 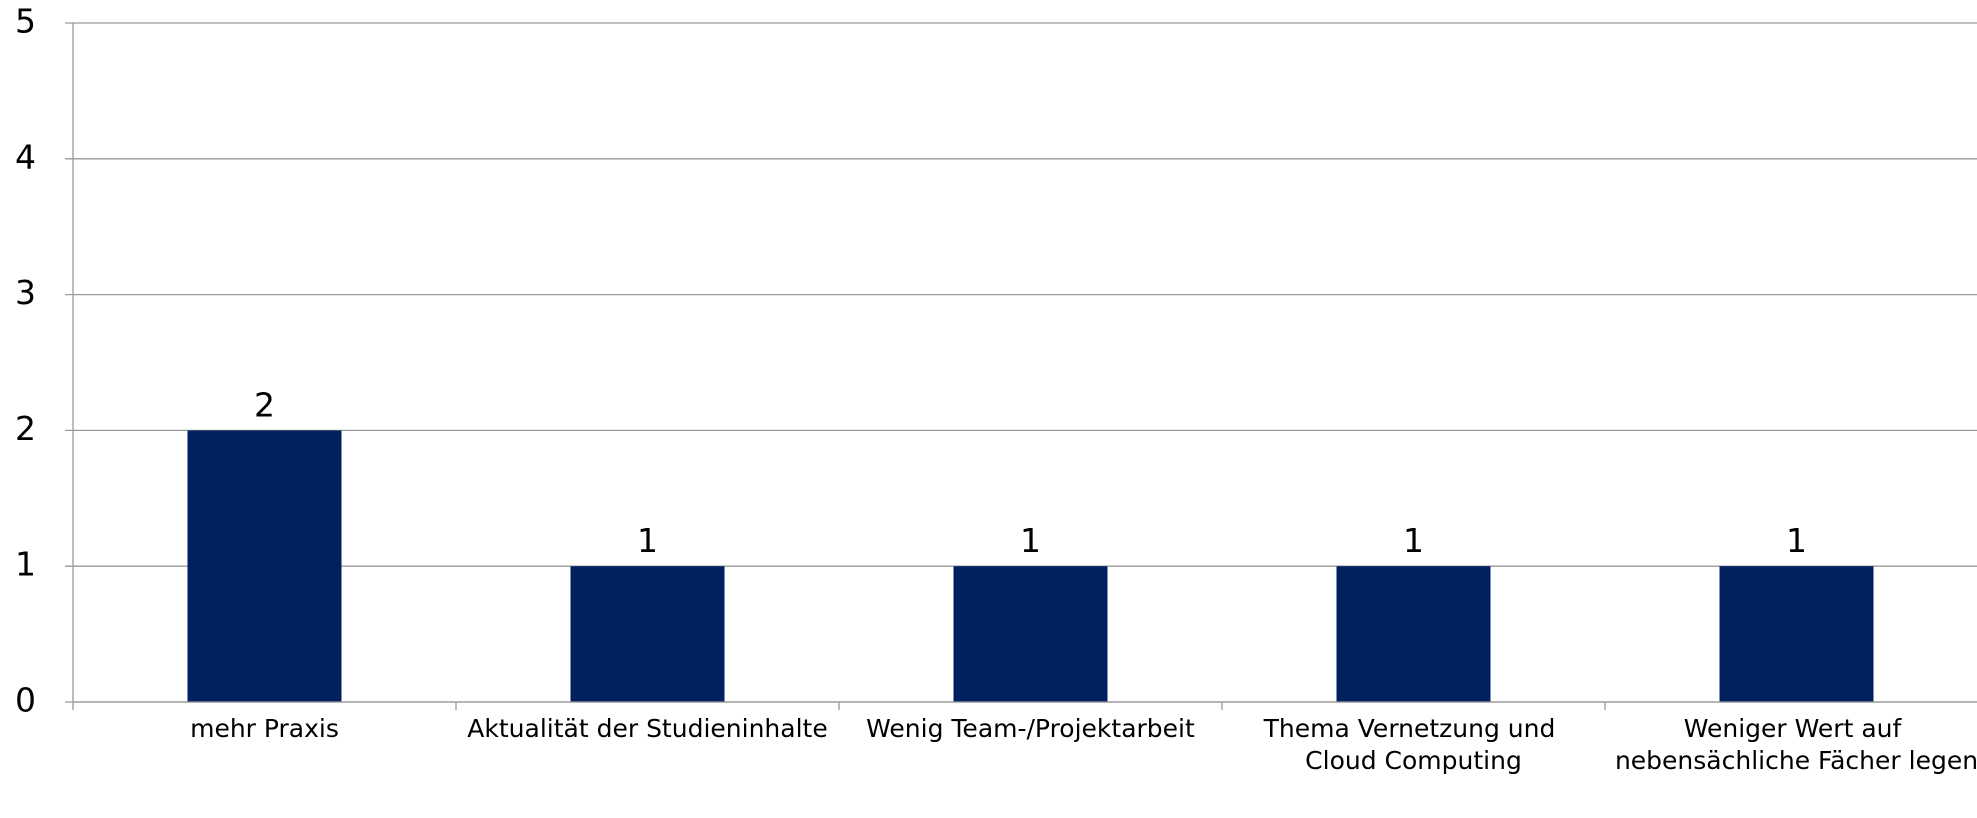 I want to click on y-tick-label: 2, so click(x=25, y=428).